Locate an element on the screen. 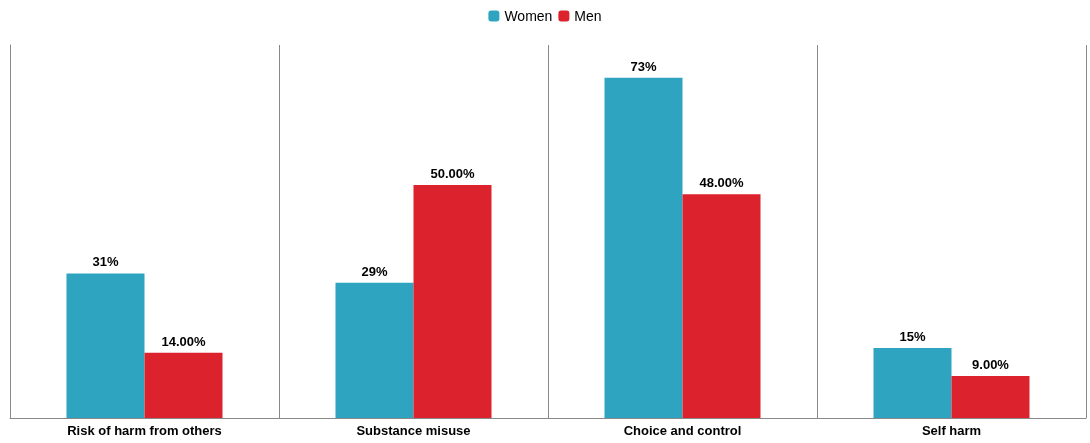 The image size is (1090, 443). data-label: 48.00% is located at coordinates (721, 183).